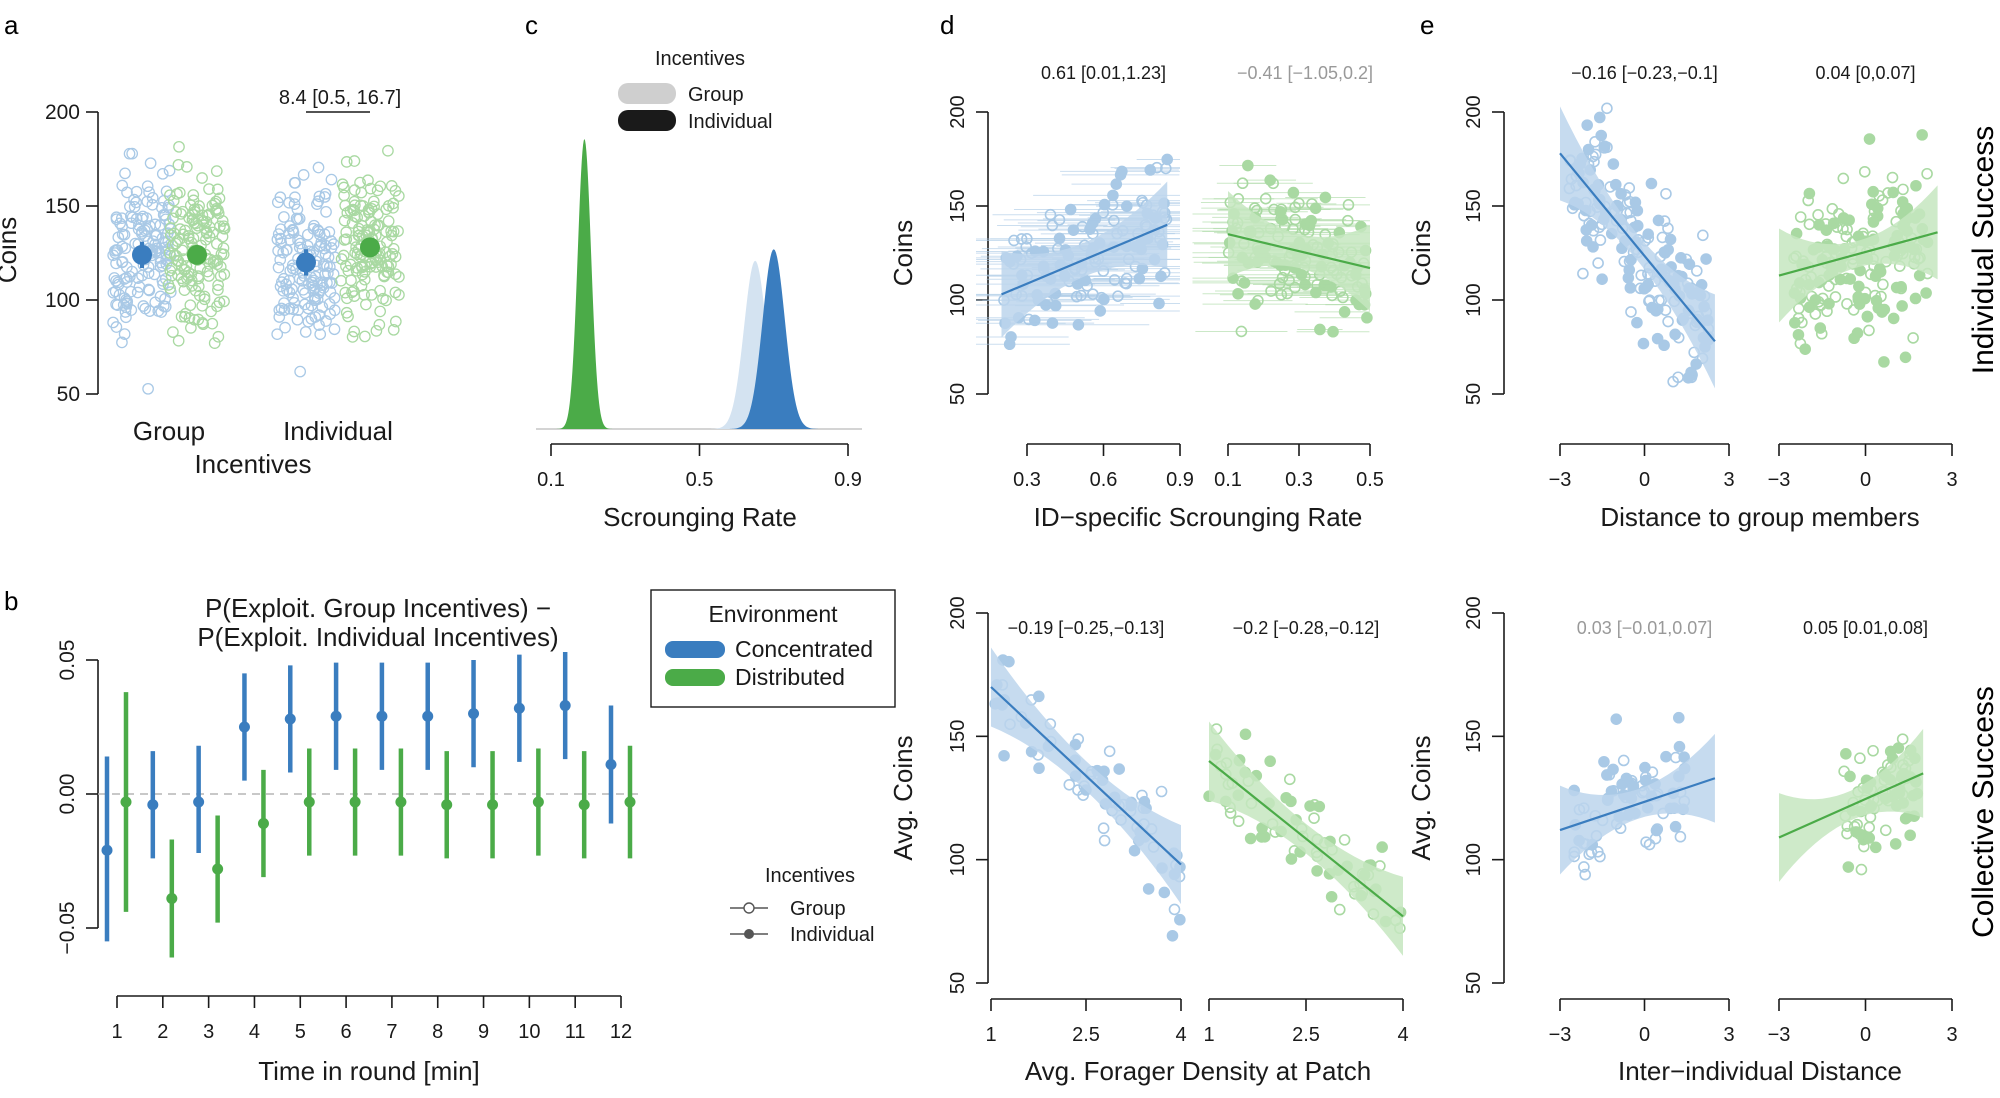 The height and width of the screenshot is (1098, 2000). What do you see at coordinates (483, 1032) in the screenshot?
I see `panel-b-x-tick-label: 9` at bounding box center [483, 1032].